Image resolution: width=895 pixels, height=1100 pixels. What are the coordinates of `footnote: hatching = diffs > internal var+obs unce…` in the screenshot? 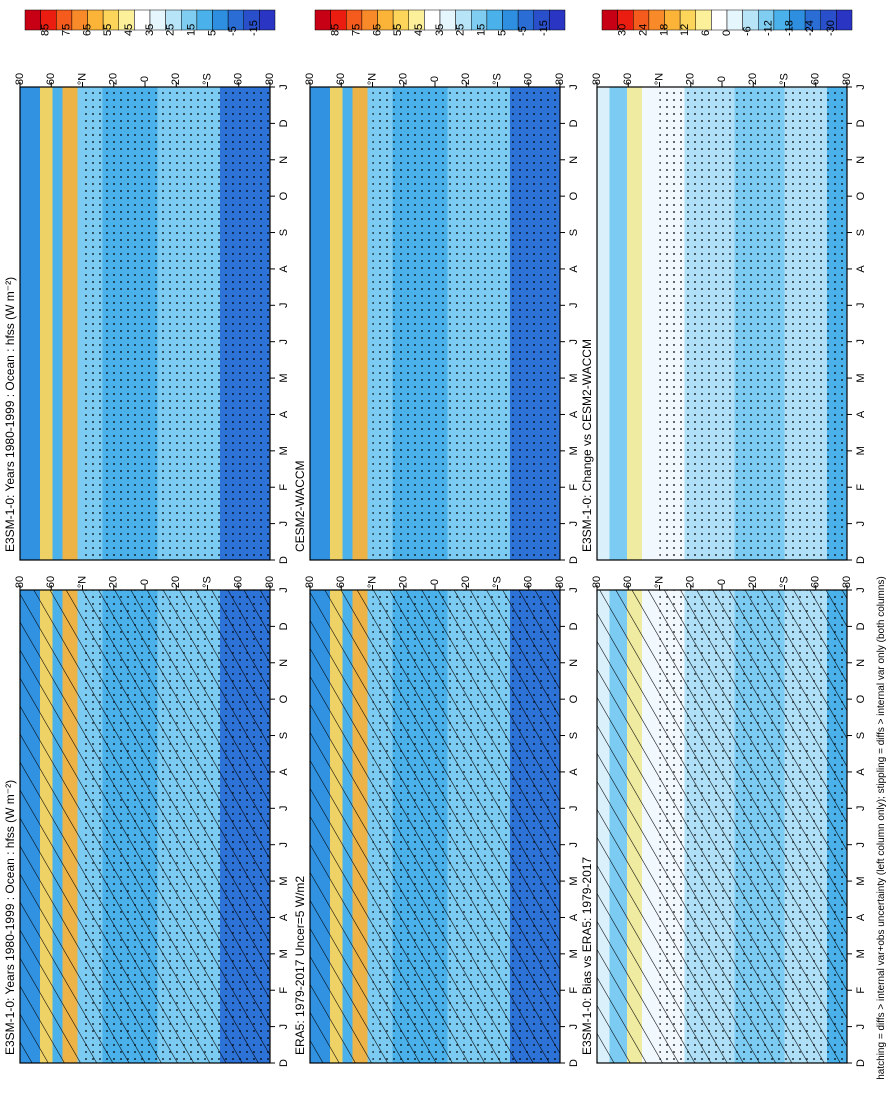 It's located at (881, 828).